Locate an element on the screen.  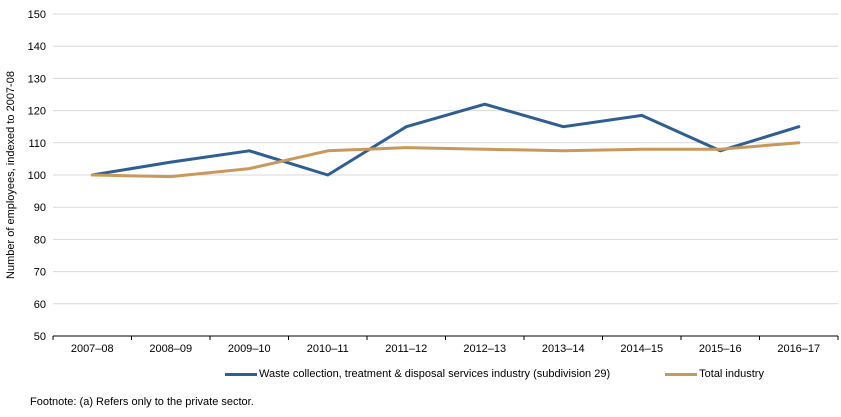
y-tick-label: 120 is located at coordinates (37, 112).